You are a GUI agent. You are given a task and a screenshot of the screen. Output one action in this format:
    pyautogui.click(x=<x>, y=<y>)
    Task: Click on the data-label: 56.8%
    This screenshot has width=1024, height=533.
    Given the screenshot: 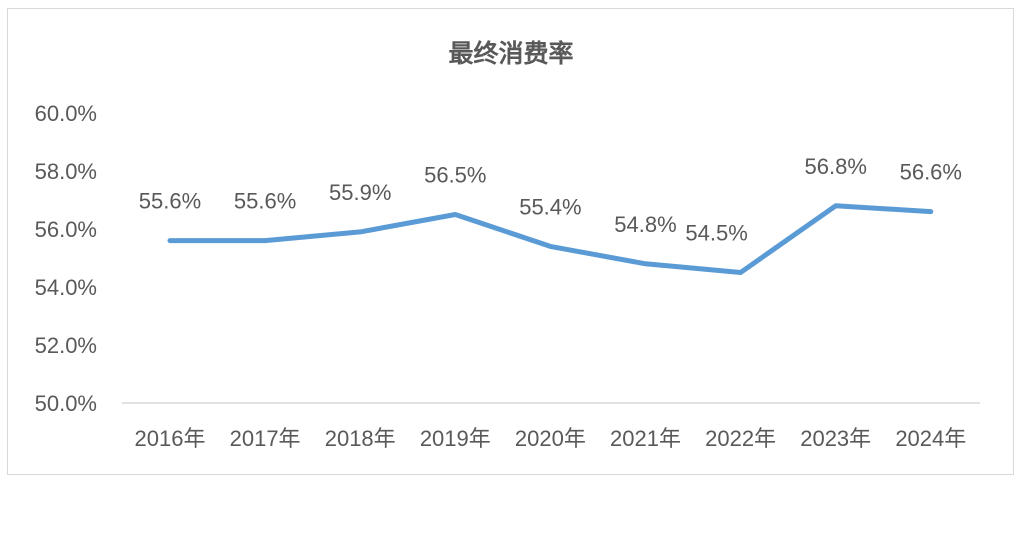 What is the action you would take?
    pyautogui.click(x=836, y=166)
    